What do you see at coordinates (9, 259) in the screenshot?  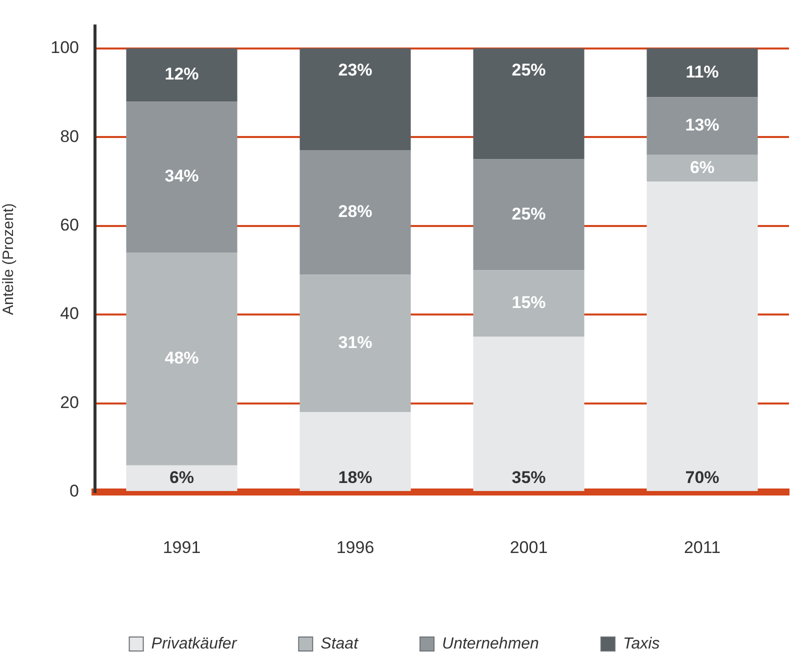 I see `y-axis-title: Anteile (Prozent)` at bounding box center [9, 259].